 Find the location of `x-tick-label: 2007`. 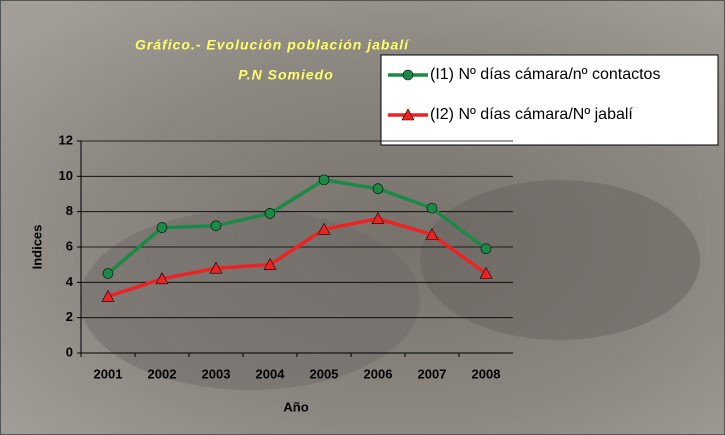

x-tick-label: 2007 is located at coordinates (432, 373).